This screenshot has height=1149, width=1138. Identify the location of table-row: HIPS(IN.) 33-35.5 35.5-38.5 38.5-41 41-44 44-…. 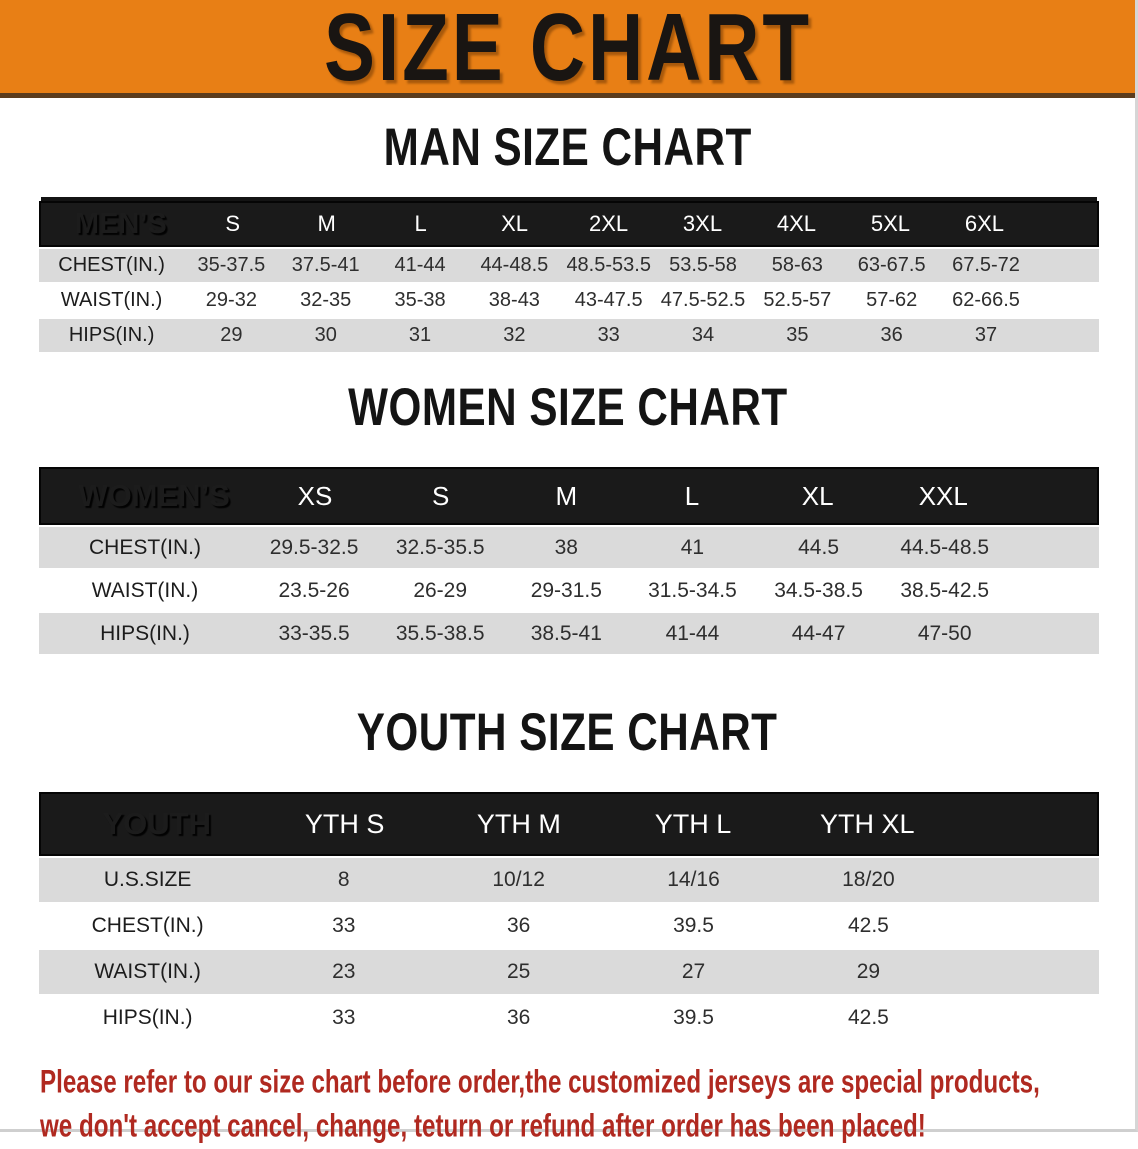
(569, 633).